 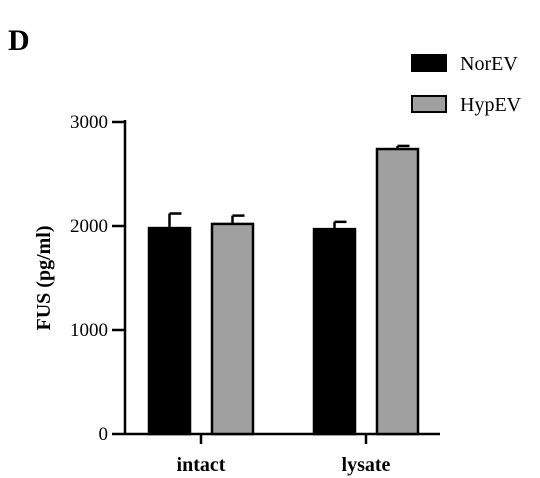 I want to click on legend-swatch-norev, so click(x=429, y=63).